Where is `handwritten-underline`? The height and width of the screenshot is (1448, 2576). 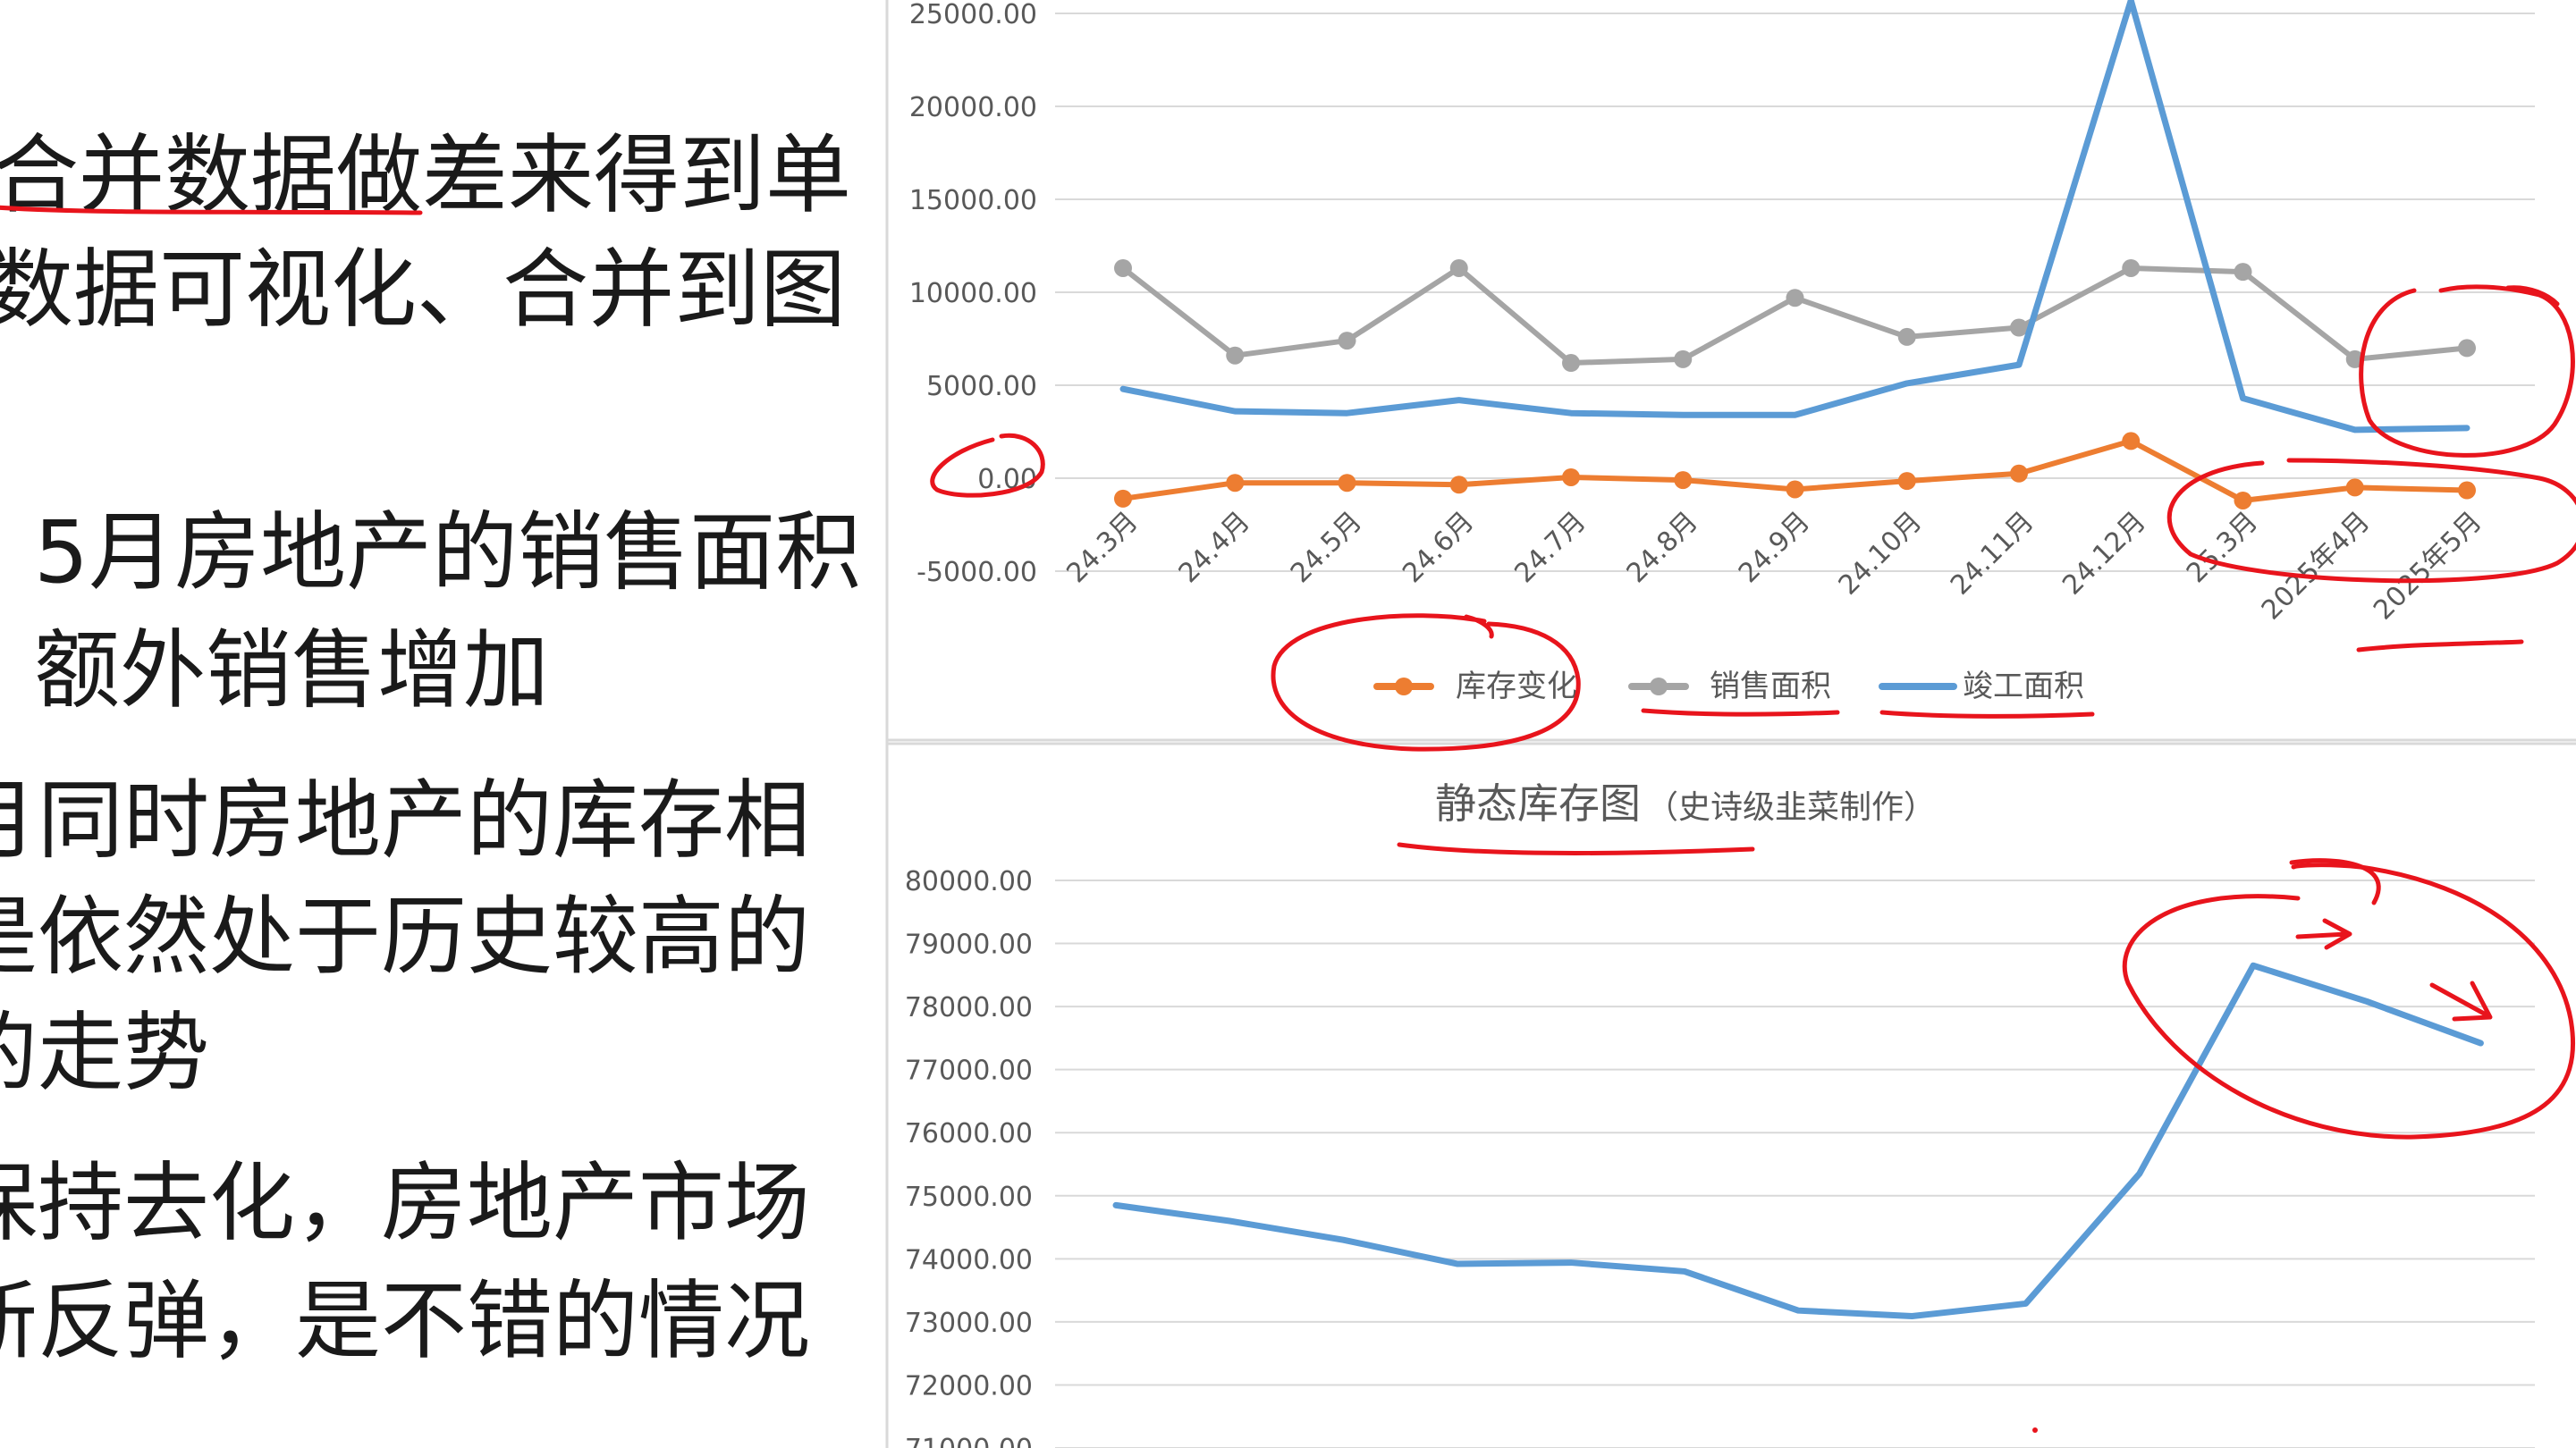 handwritten-underline is located at coordinates (211, 210).